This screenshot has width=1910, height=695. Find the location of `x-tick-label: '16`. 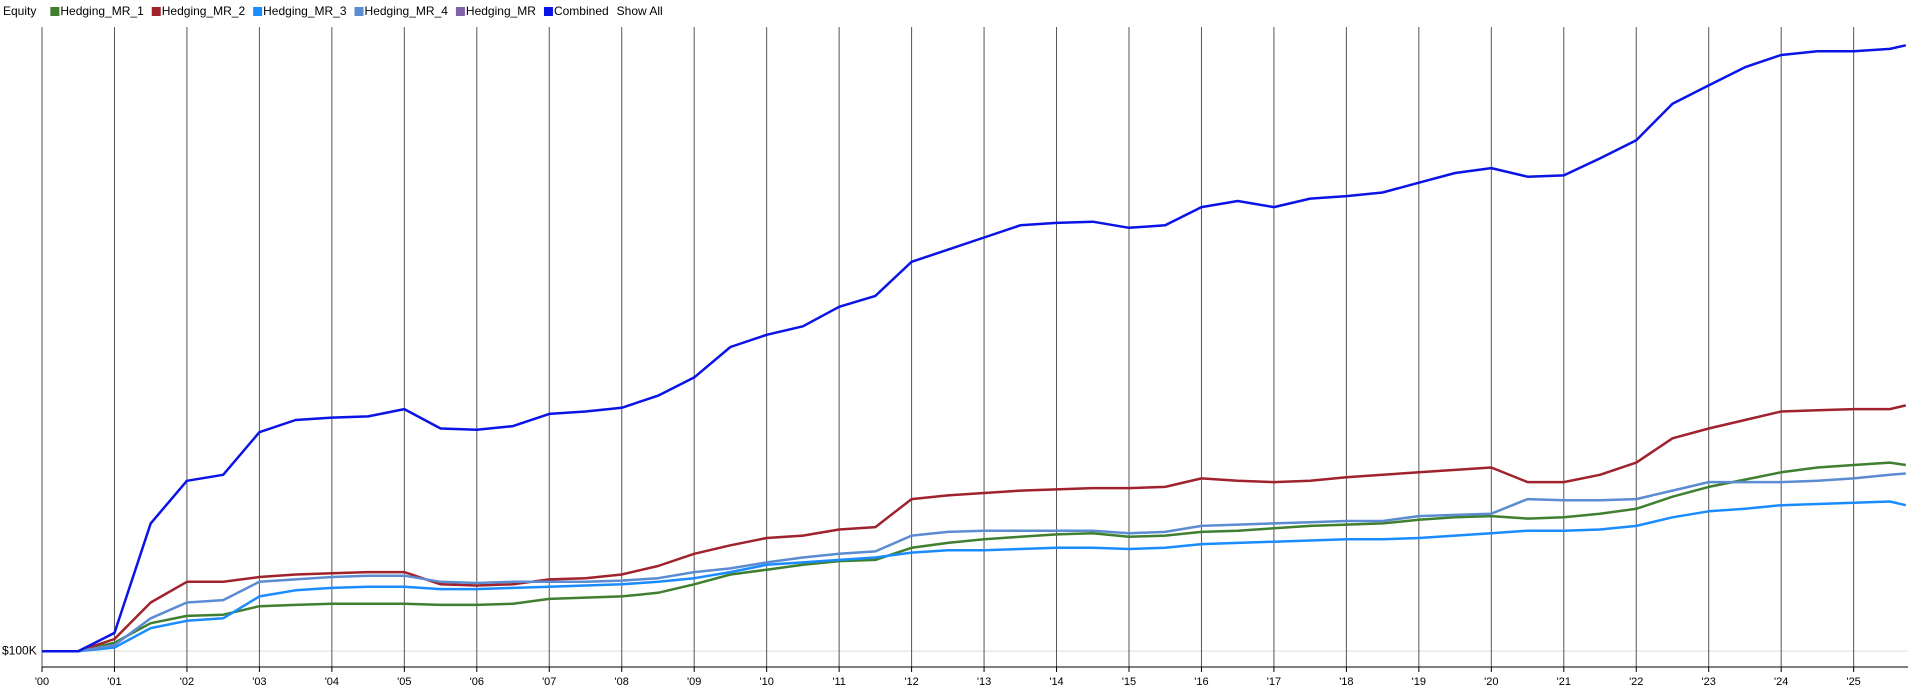

x-tick-label: '16 is located at coordinates (1201, 682).